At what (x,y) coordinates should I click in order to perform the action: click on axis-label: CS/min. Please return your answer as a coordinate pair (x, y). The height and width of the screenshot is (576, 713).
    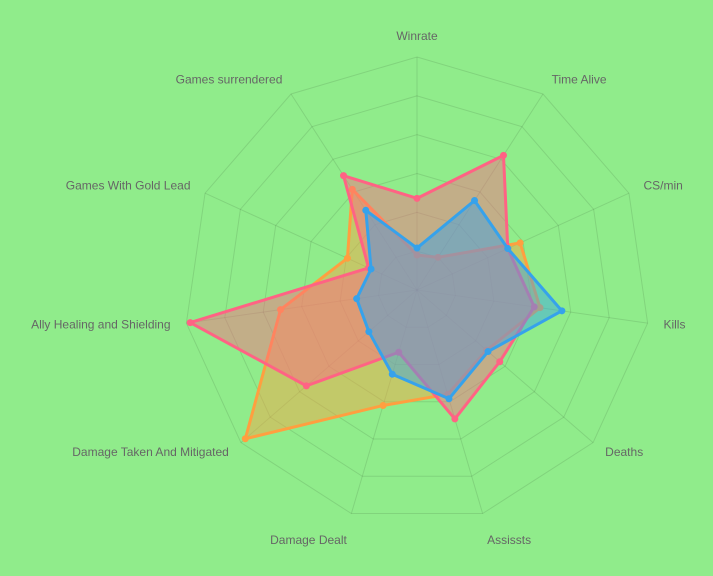
    Looking at the image, I should click on (662, 186).